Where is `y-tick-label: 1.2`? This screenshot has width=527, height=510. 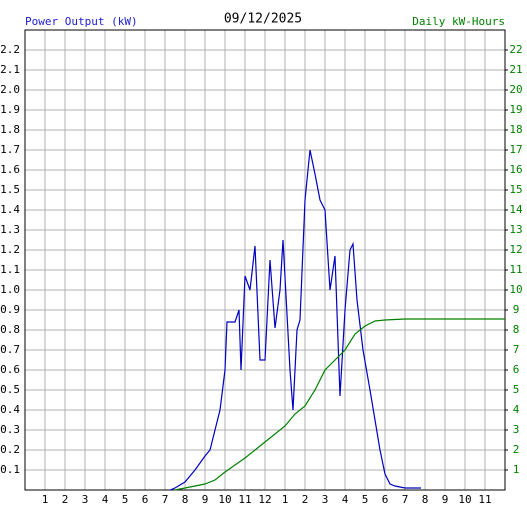 y-tick-label: 1.2 is located at coordinates (10, 249).